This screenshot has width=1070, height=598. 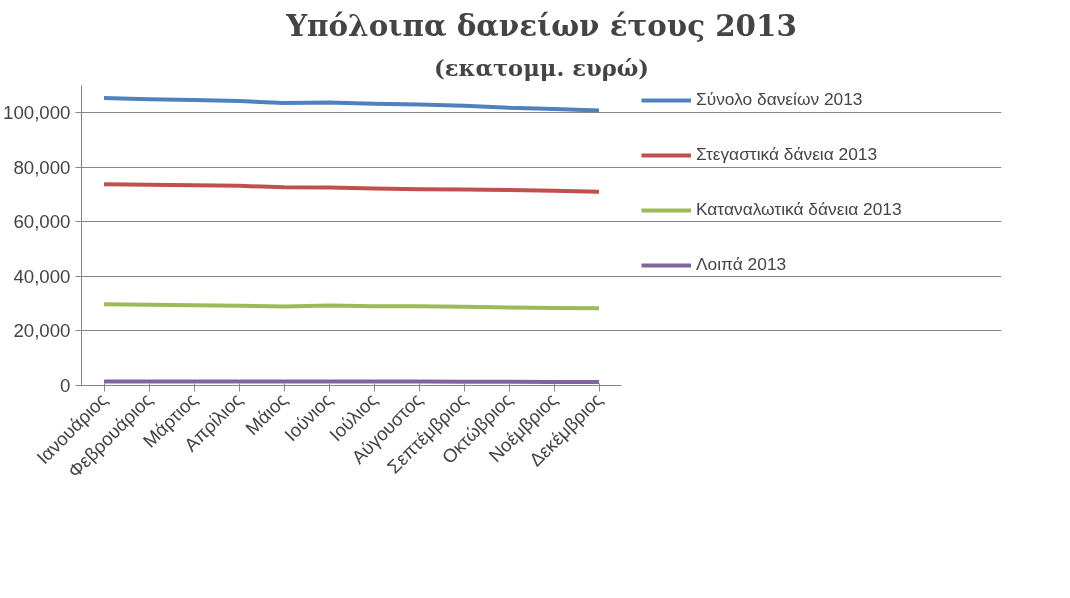 I want to click on y-tick-label: 80,000, so click(x=42, y=167).